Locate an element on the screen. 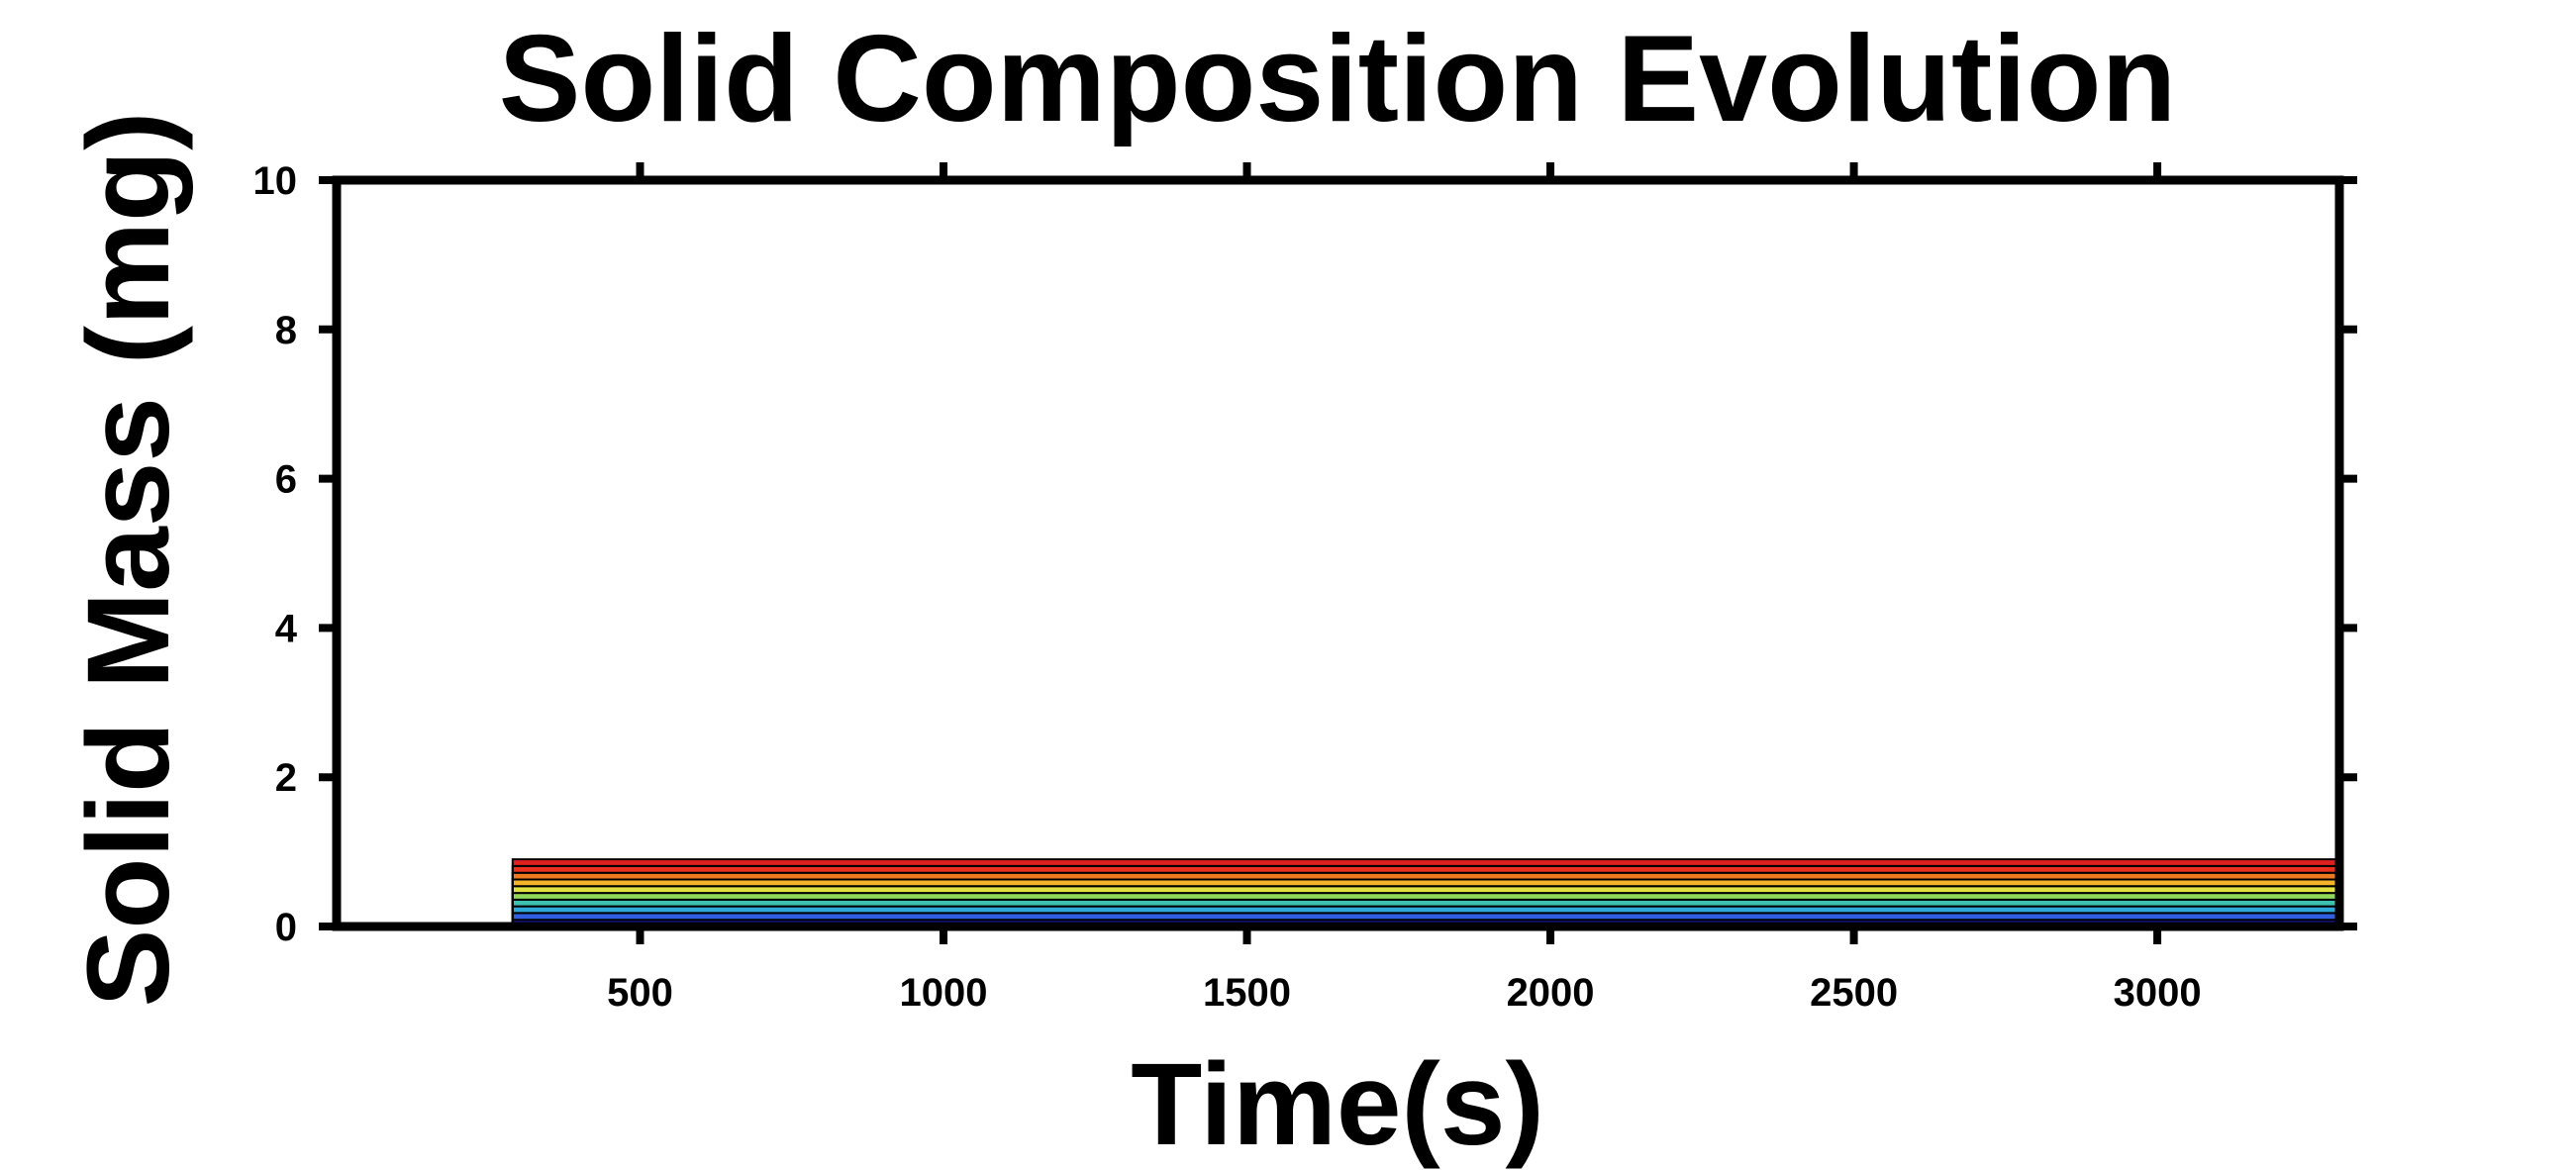  x-tick-label: 500 is located at coordinates (640, 993).